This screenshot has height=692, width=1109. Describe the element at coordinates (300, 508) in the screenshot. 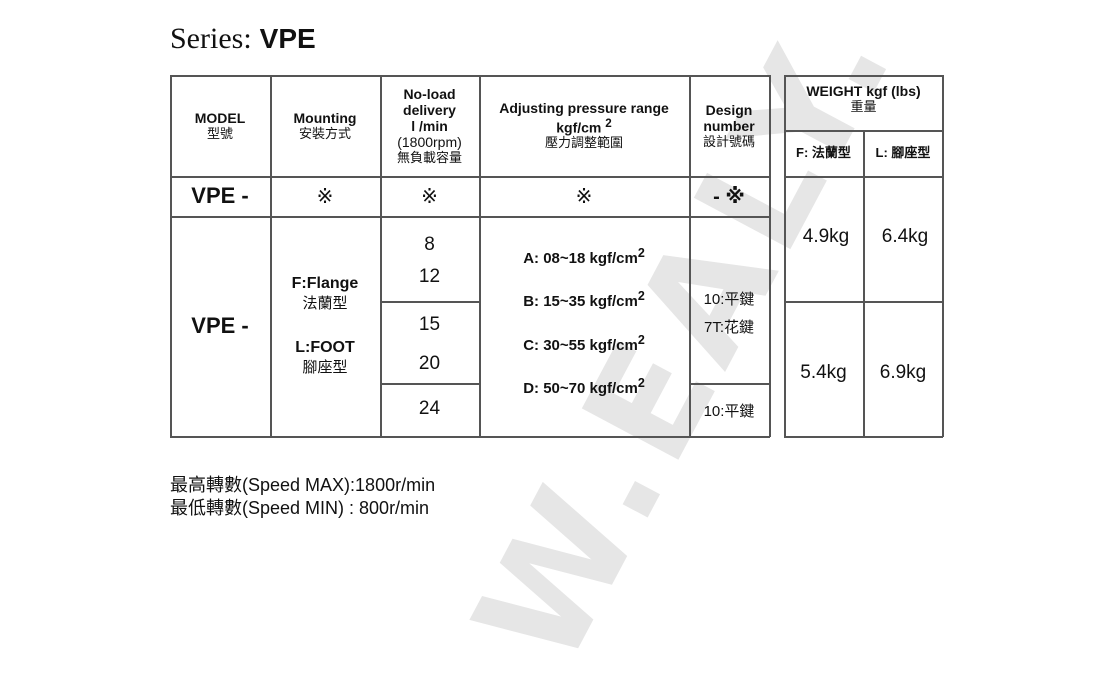

I see `speed-min-note: 最低轉數(Speed MIN) : 800r/min` at that location.